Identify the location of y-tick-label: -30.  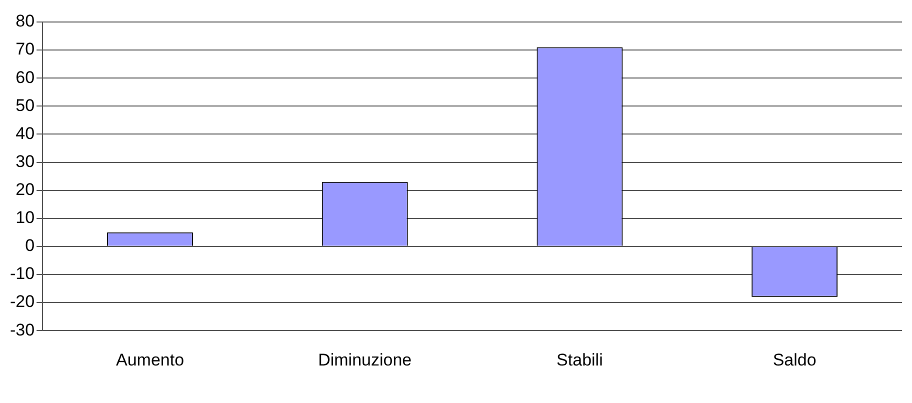
(22, 330).